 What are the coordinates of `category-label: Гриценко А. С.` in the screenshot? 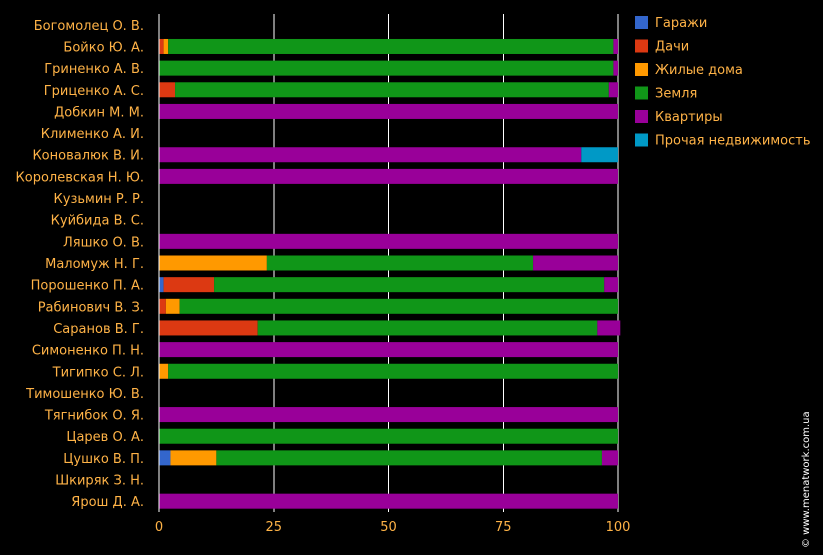 It's located at (94, 91).